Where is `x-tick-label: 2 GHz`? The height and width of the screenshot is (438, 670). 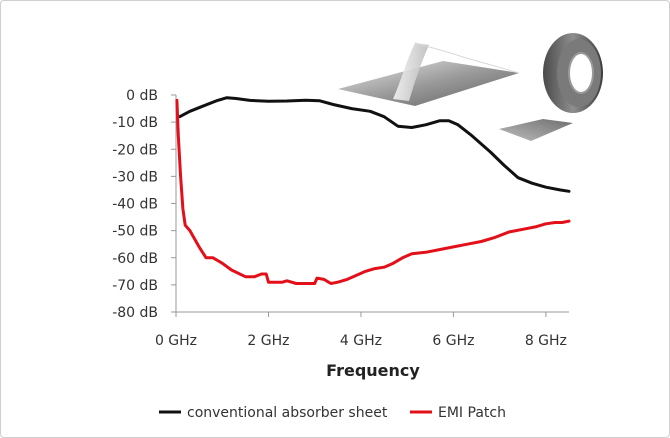 x-tick-label: 2 GHz is located at coordinates (268, 341).